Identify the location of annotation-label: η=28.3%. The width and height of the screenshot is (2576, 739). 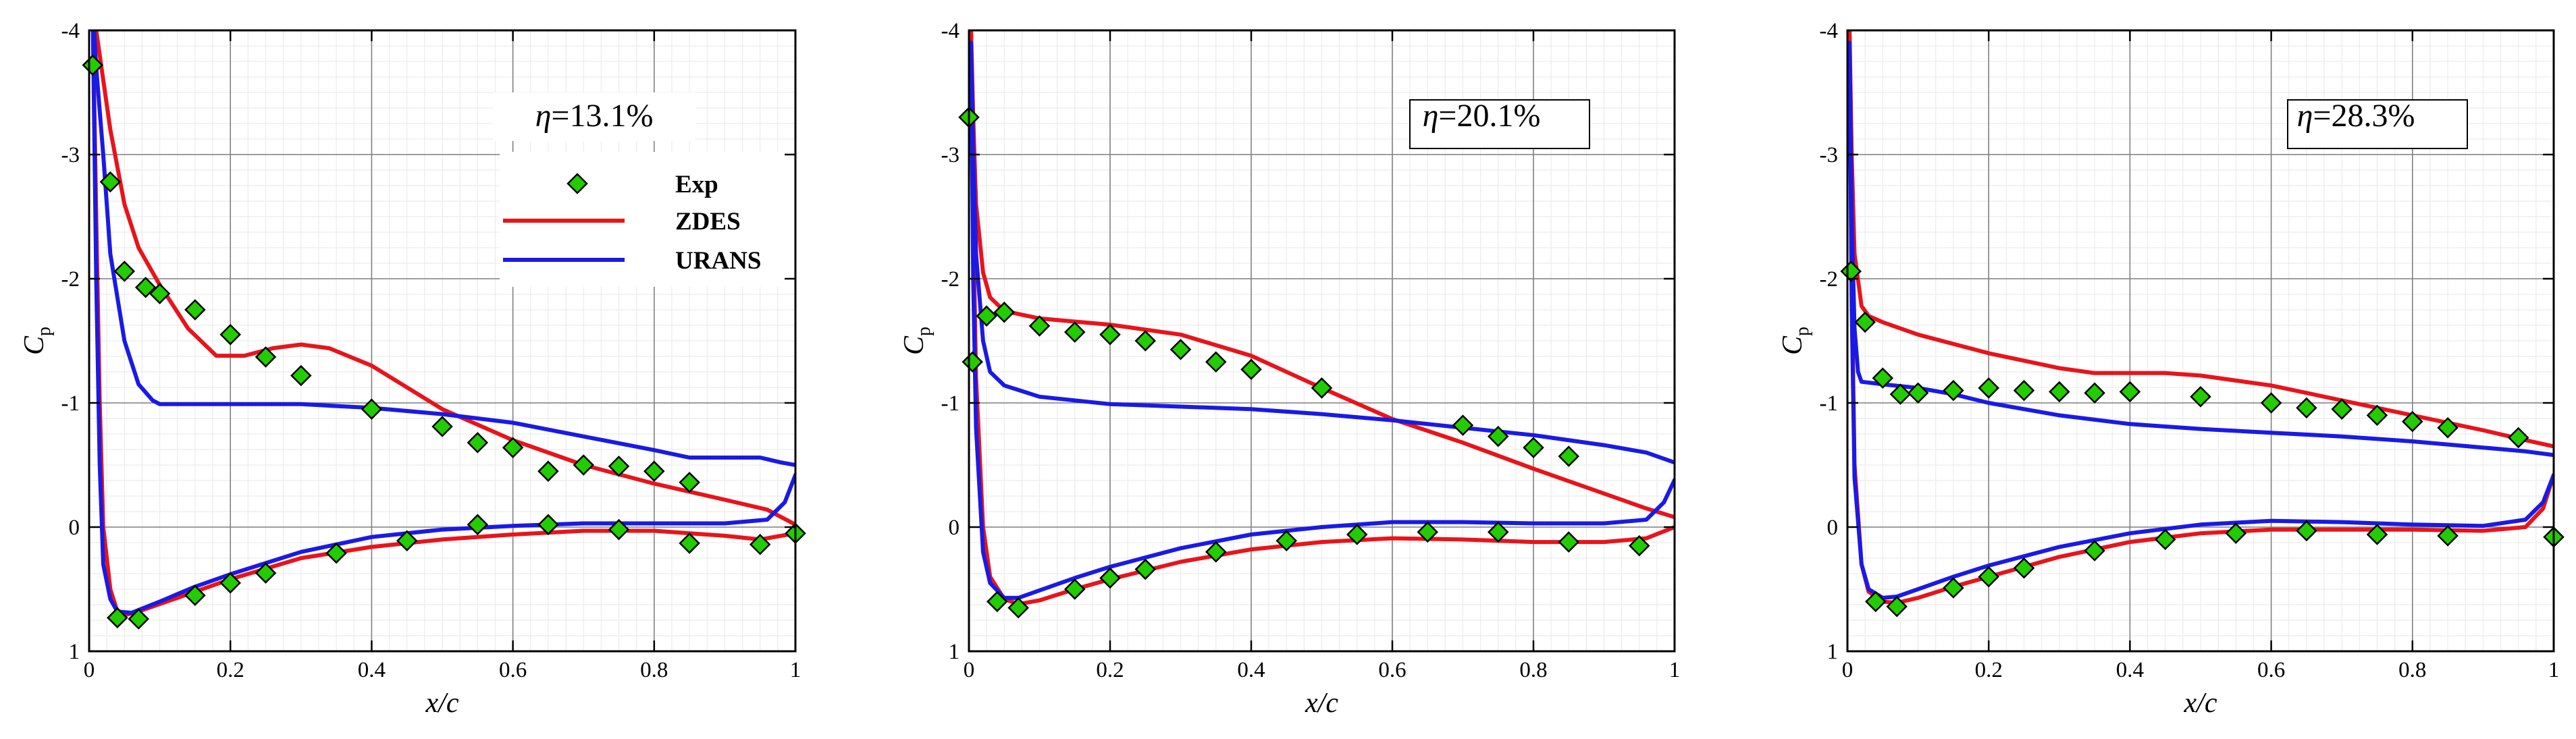
(2356, 116).